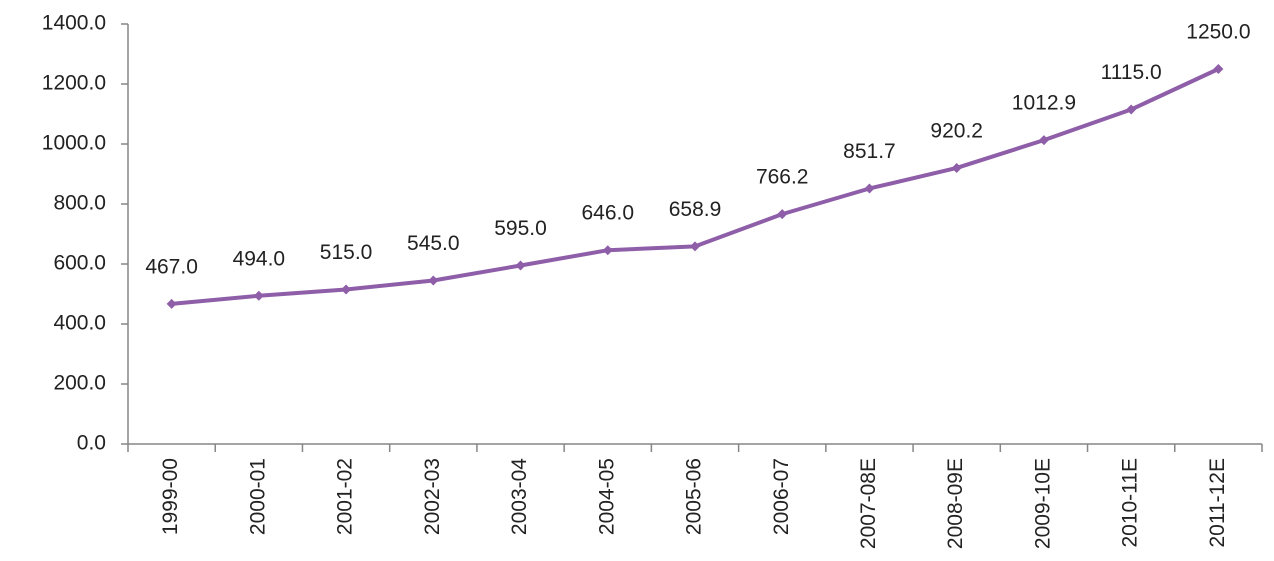 The width and height of the screenshot is (1274, 561). I want to click on data-label: 545.0, so click(433, 243).